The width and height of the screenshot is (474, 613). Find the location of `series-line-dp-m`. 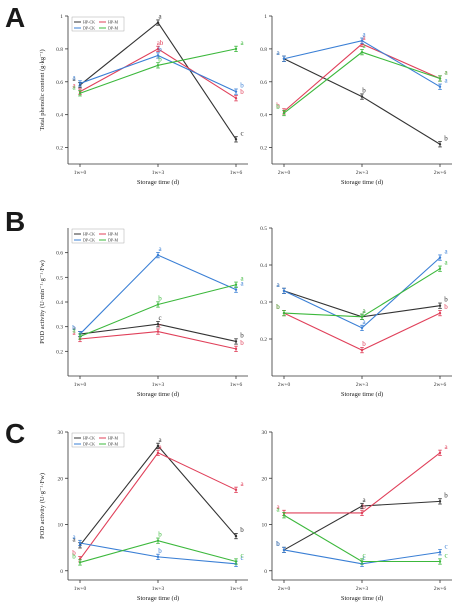

series-line-dp-m is located at coordinates (362, 82).